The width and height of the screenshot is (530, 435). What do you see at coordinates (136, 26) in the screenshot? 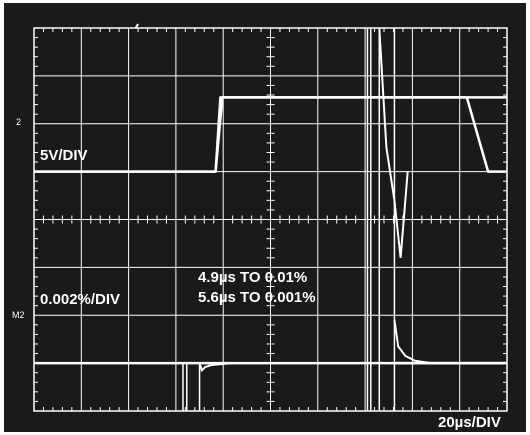
I see `trace-top-glitch` at bounding box center [136, 26].